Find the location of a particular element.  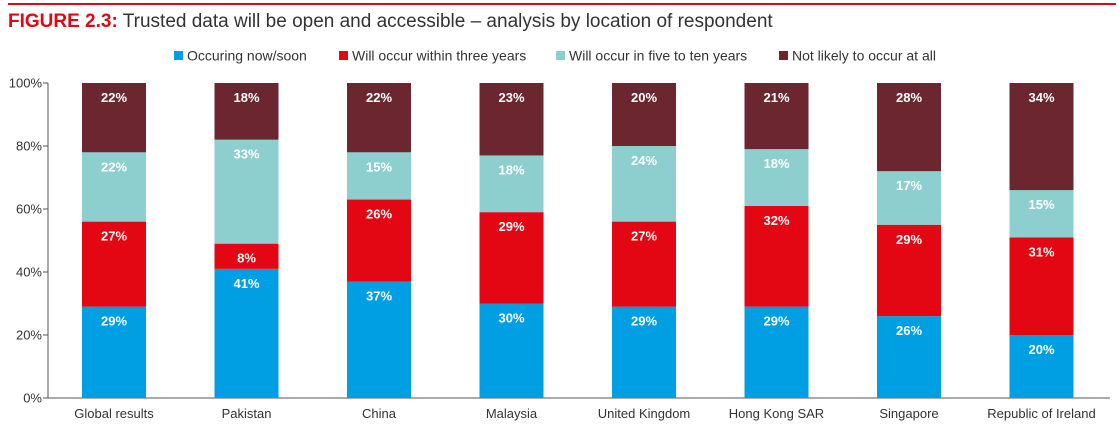

x-tick-label: Pakistan is located at coordinates (247, 413).